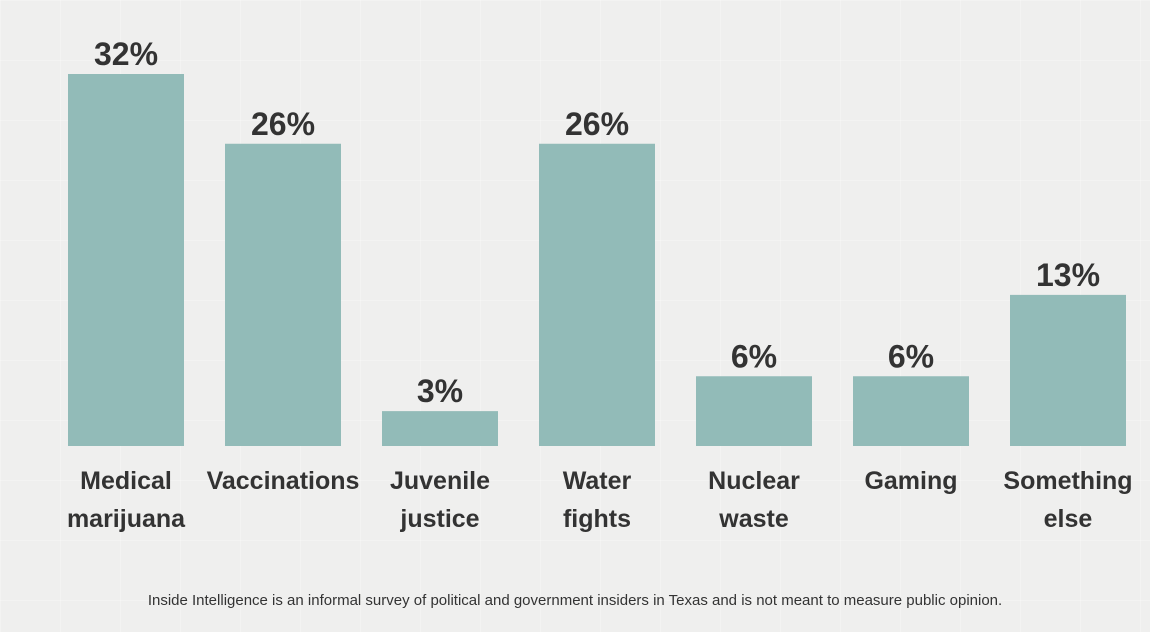 The image size is (1150, 632). I want to click on category-label-2-line-0: Juvenile, so click(440, 481).